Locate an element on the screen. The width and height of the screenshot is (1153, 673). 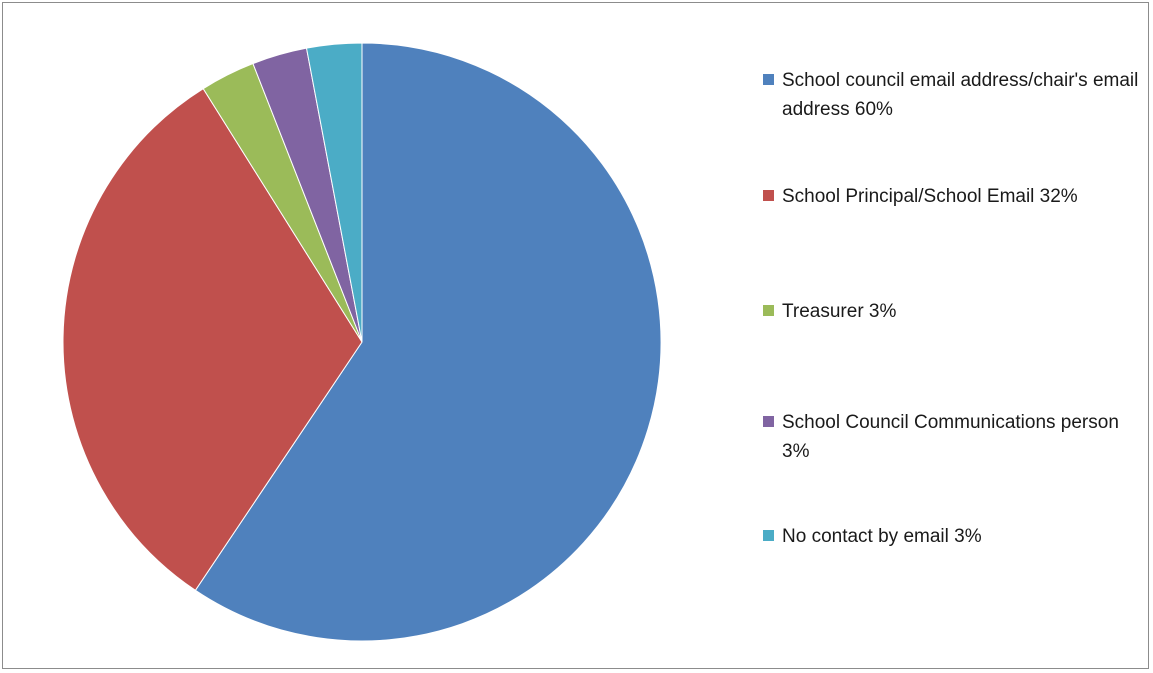
legend-swatch-no-contact is located at coordinates (768, 535).